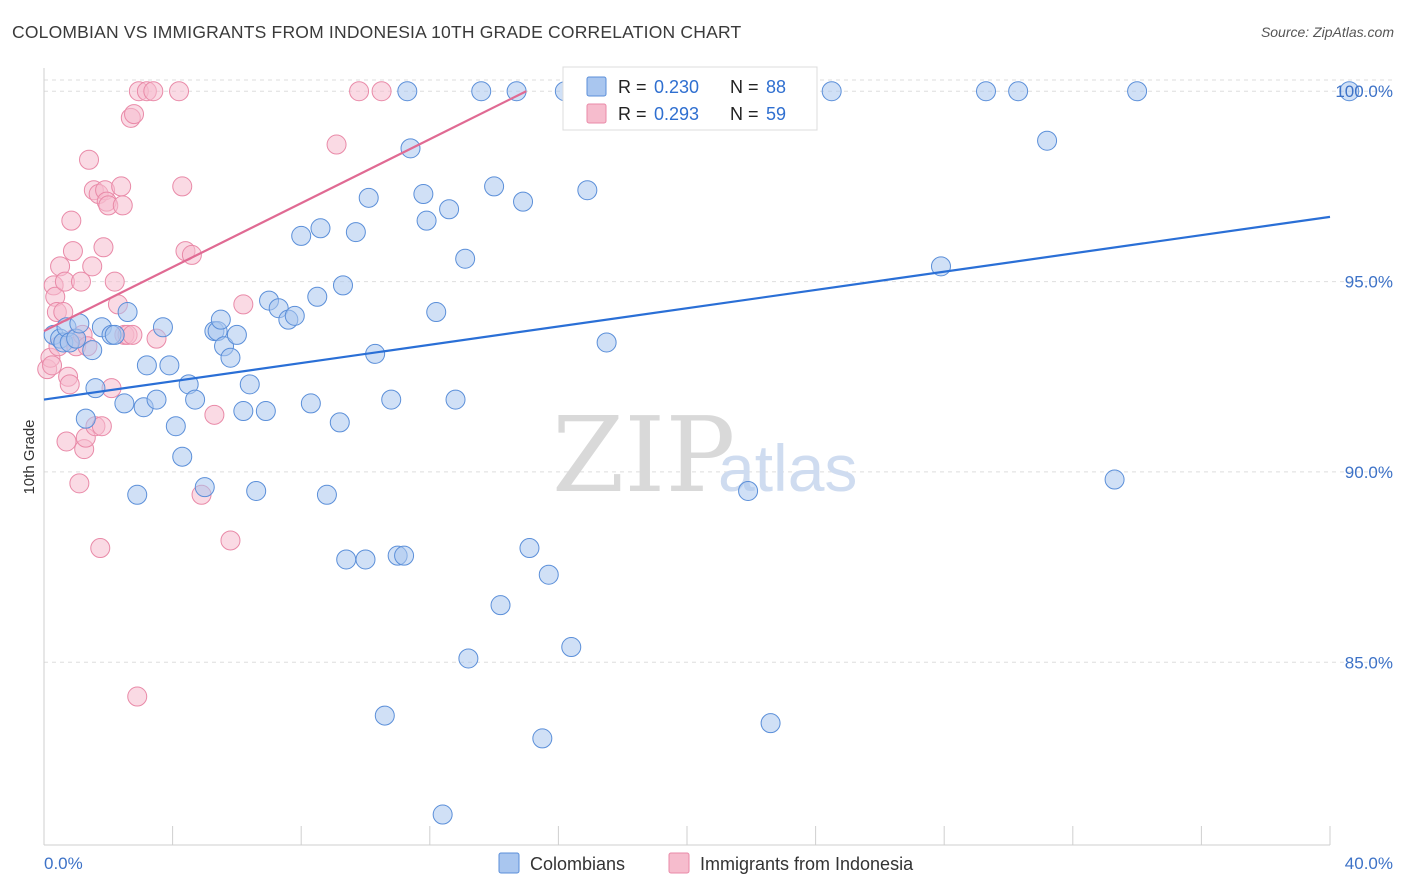 The height and width of the screenshot is (892, 1406). I want to click on x-tick-max: 40.0%, so click(1369, 863).